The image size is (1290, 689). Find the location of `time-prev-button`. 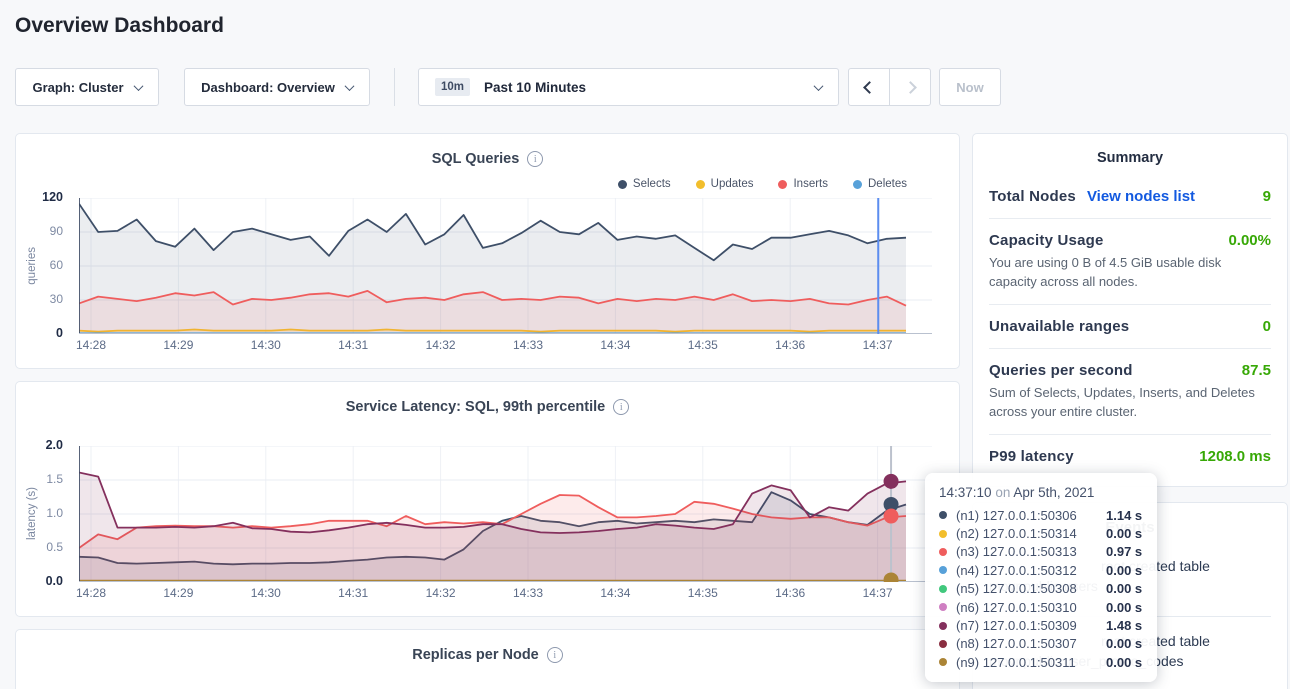

time-prev-button is located at coordinates (869, 87).